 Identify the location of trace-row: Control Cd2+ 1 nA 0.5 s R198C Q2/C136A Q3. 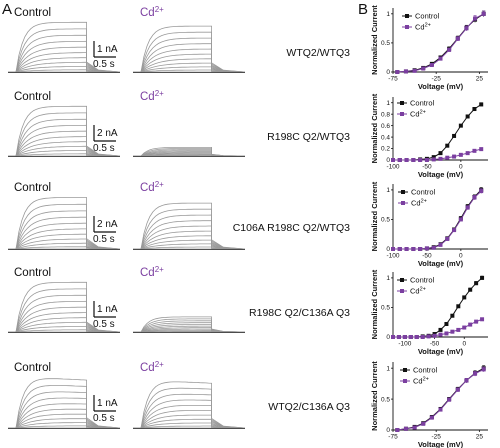
(179, 299).